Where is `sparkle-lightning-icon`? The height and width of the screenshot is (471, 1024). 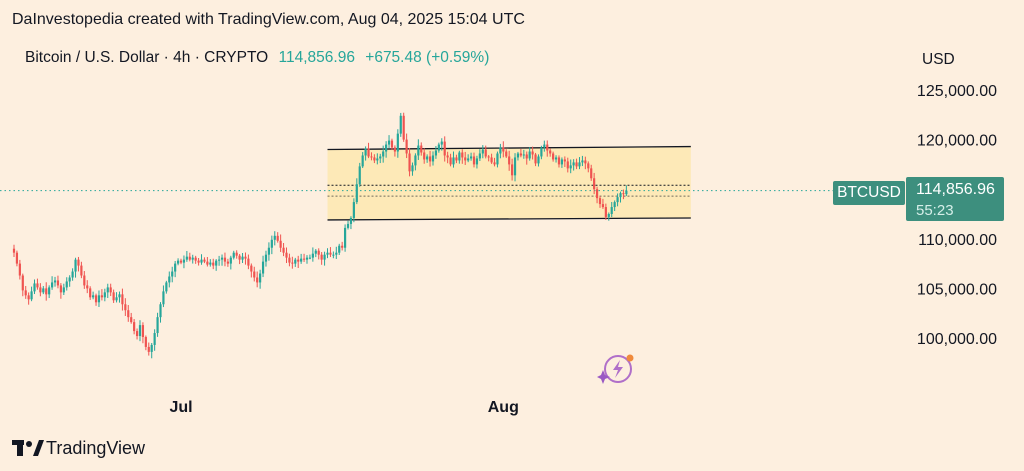 sparkle-lightning-icon is located at coordinates (616, 369).